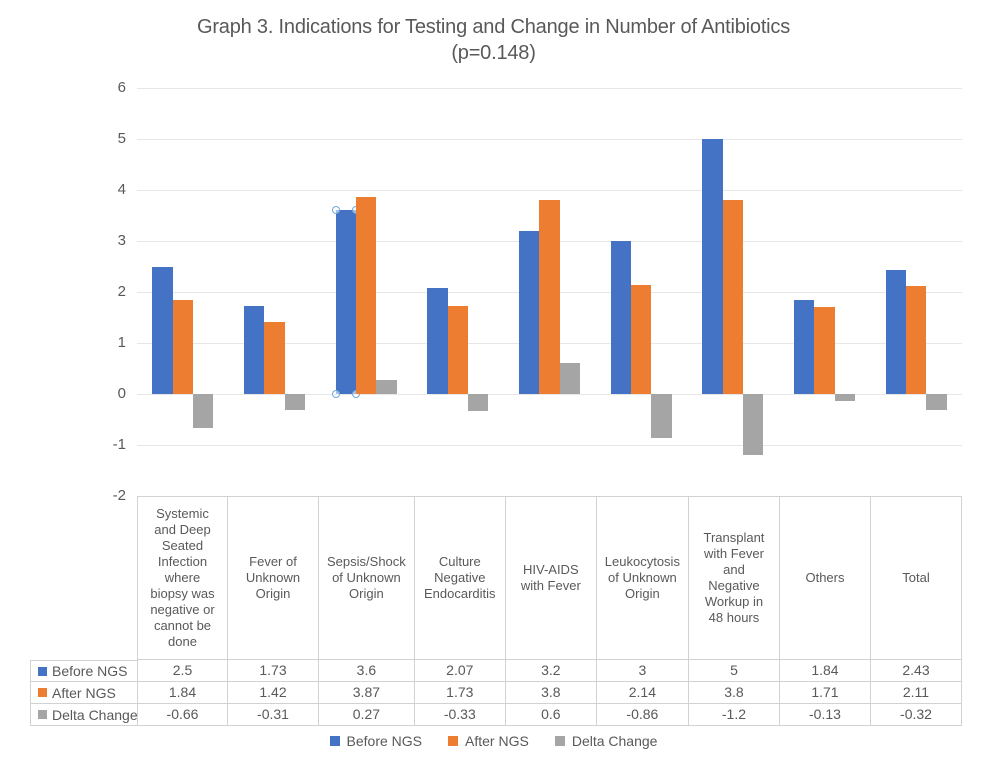 This screenshot has height=761, width=987. What do you see at coordinates (121, 393) in the screenshot?
I see `y-axis-tick-label: 0` at bounding box center [121, 393].